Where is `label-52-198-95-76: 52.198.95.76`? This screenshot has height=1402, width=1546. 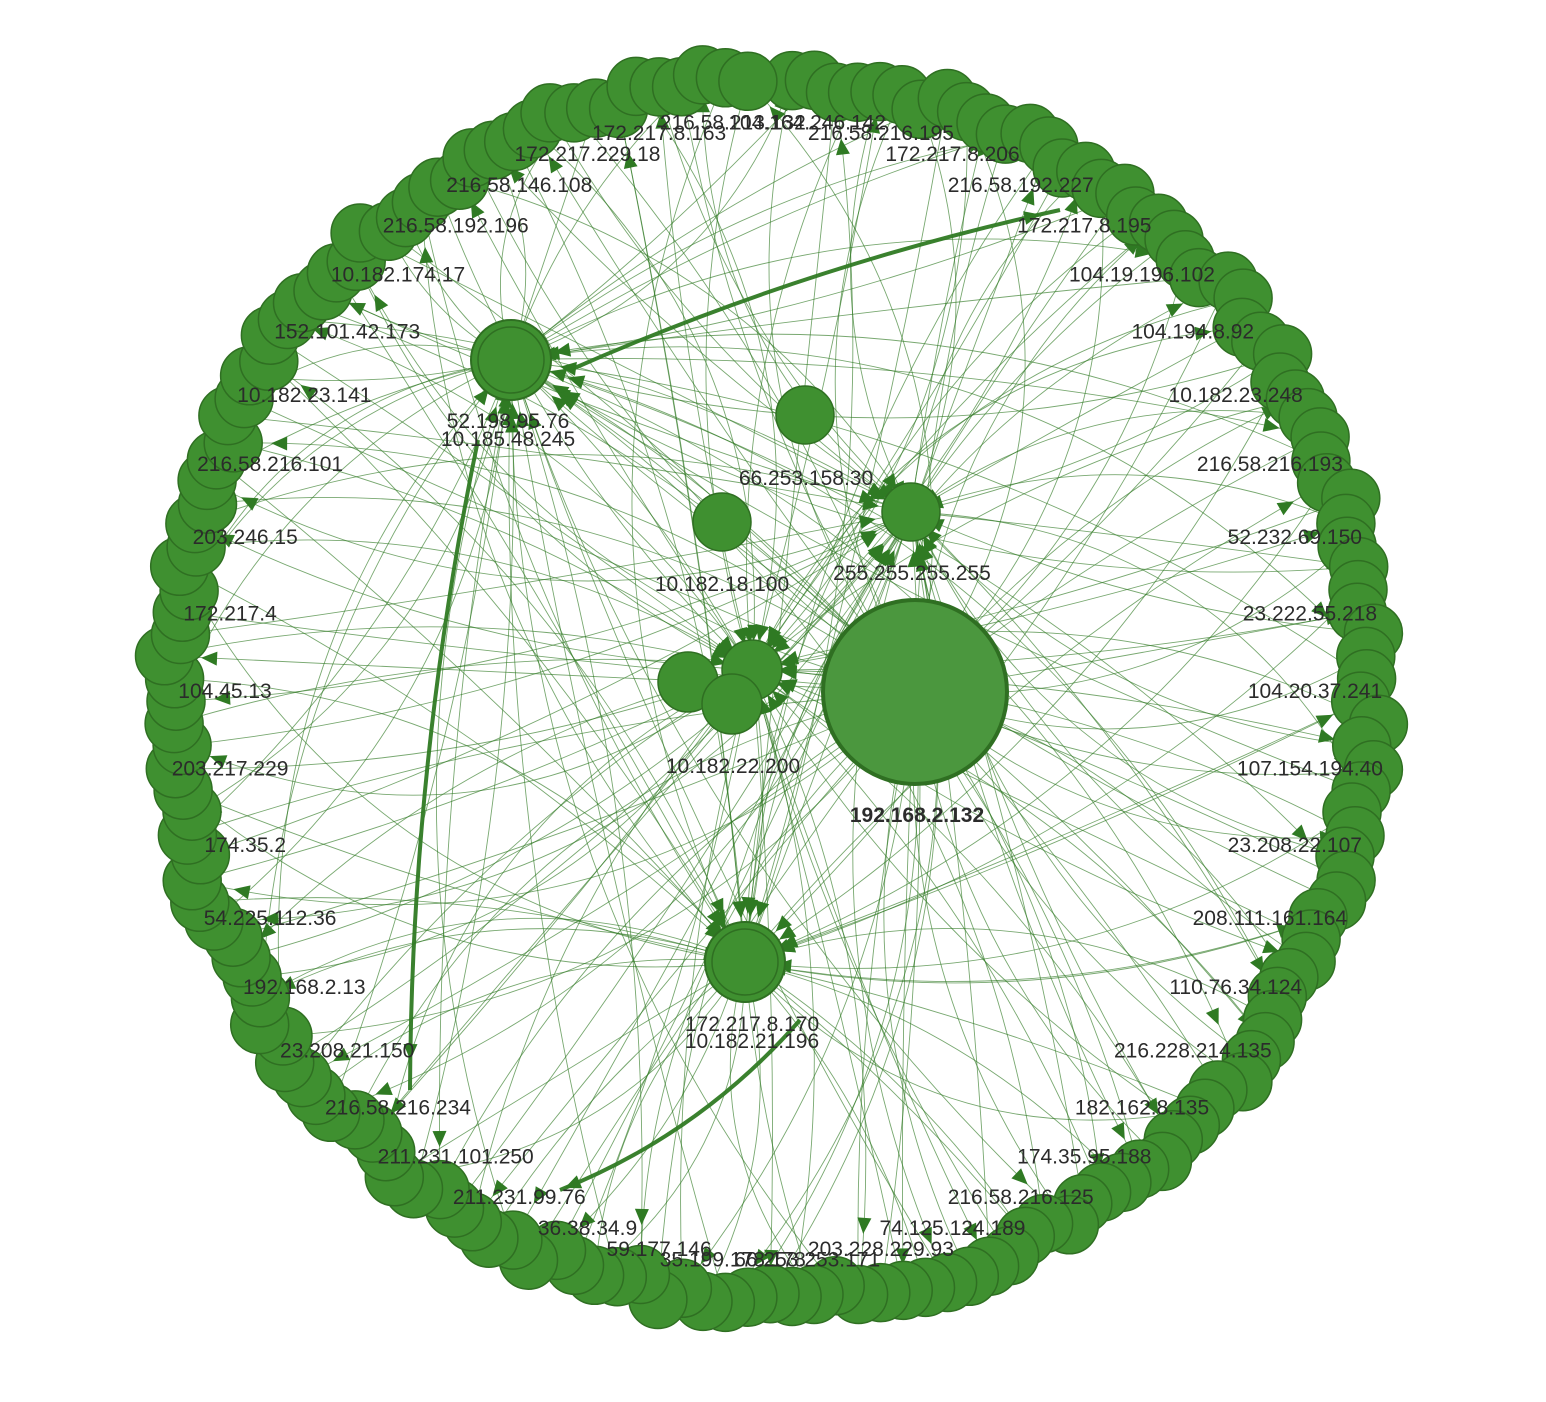
label-52-198-95-76: 52.198.95.76 is located at coordinates (508, 421).